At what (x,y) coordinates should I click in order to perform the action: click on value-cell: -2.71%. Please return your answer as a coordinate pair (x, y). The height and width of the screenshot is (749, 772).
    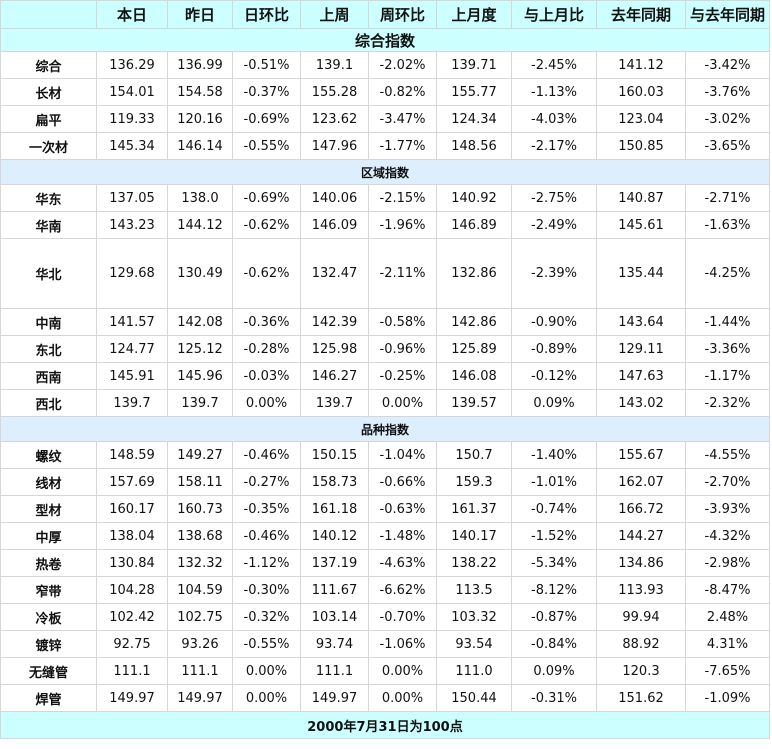
    Looking at the image, I should click on (727, 198).